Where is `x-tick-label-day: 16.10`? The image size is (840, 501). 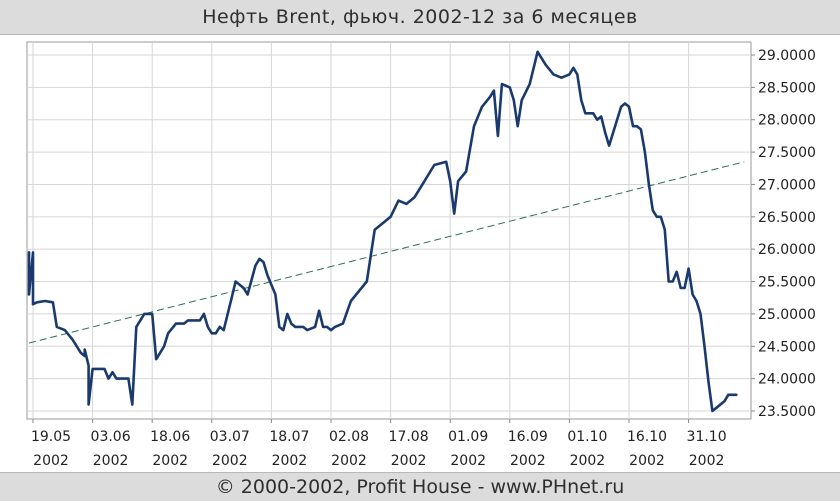 x-tick-label-day: 16.10 is located at coordinates (647, 437).